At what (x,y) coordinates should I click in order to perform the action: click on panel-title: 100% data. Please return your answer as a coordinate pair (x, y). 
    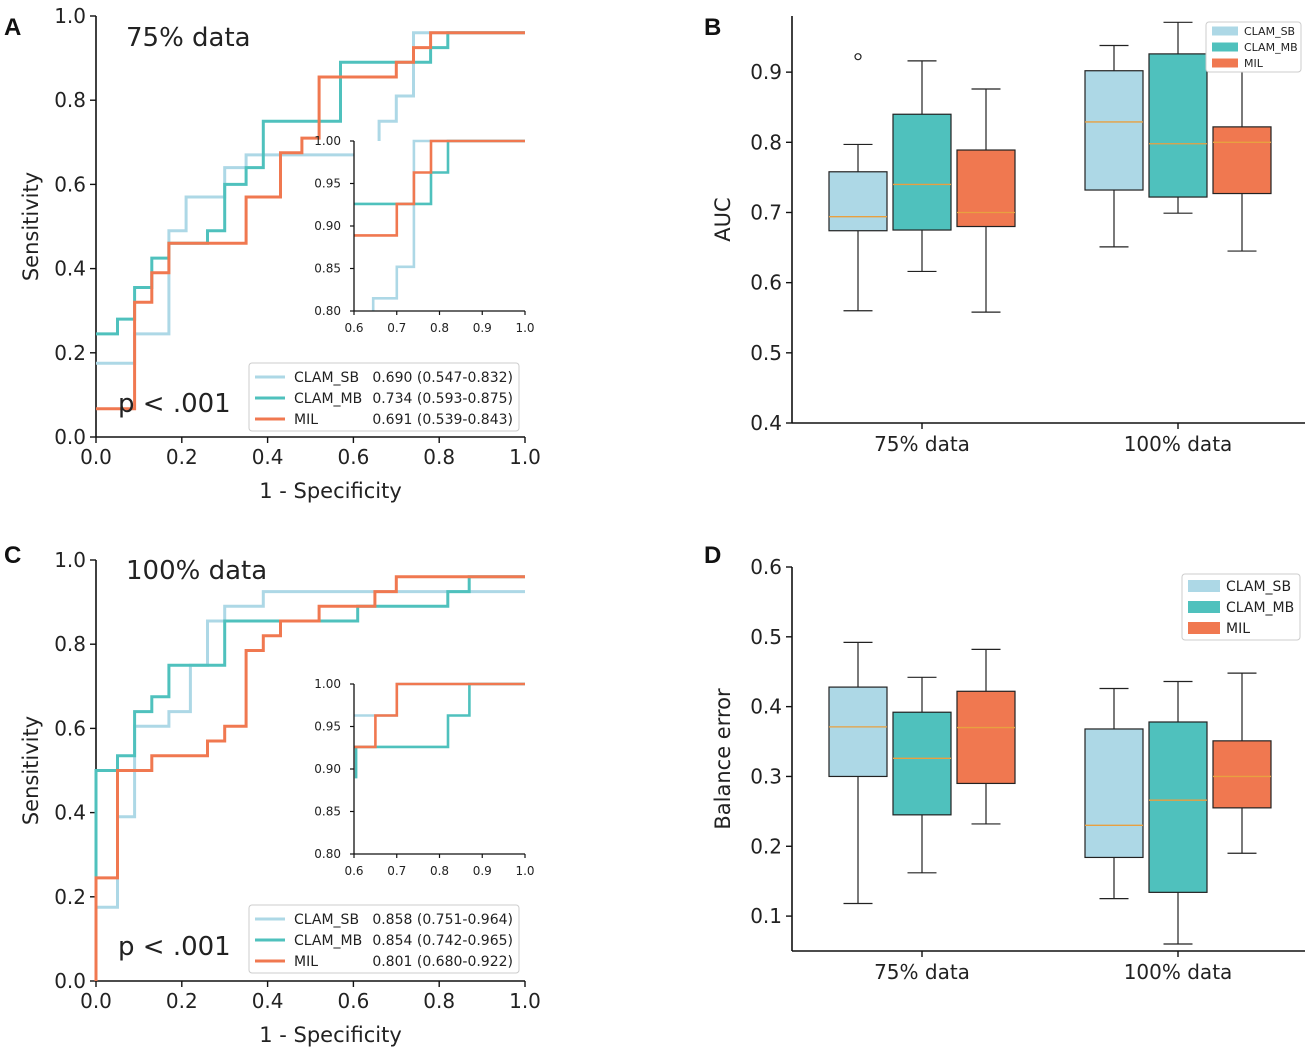
    Looking at the image, I should click on (196, 571).